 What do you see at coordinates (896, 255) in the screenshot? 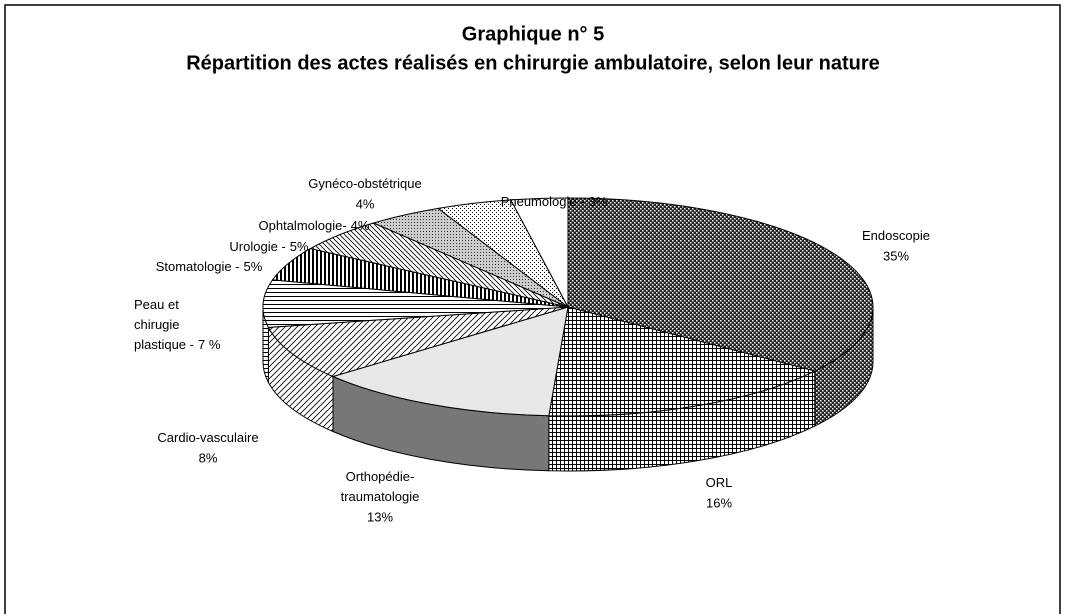
I see `value-label: 35%` at bounding box center [896, 255].